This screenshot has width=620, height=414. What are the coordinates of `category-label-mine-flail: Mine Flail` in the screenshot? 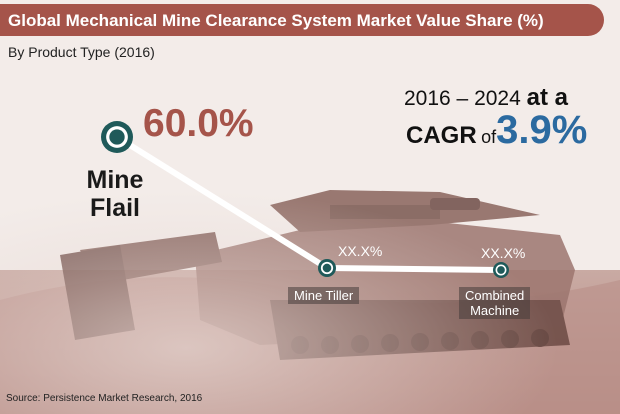 It's located at (115, 194).